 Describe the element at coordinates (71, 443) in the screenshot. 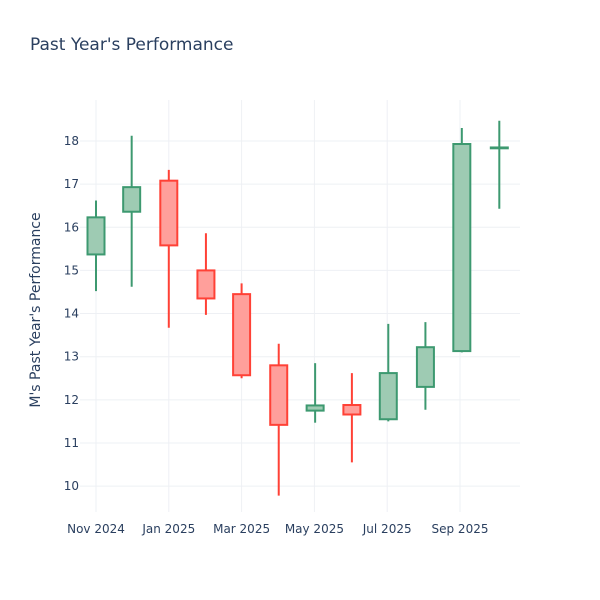

I see `y-tick-label: 11` at that location.